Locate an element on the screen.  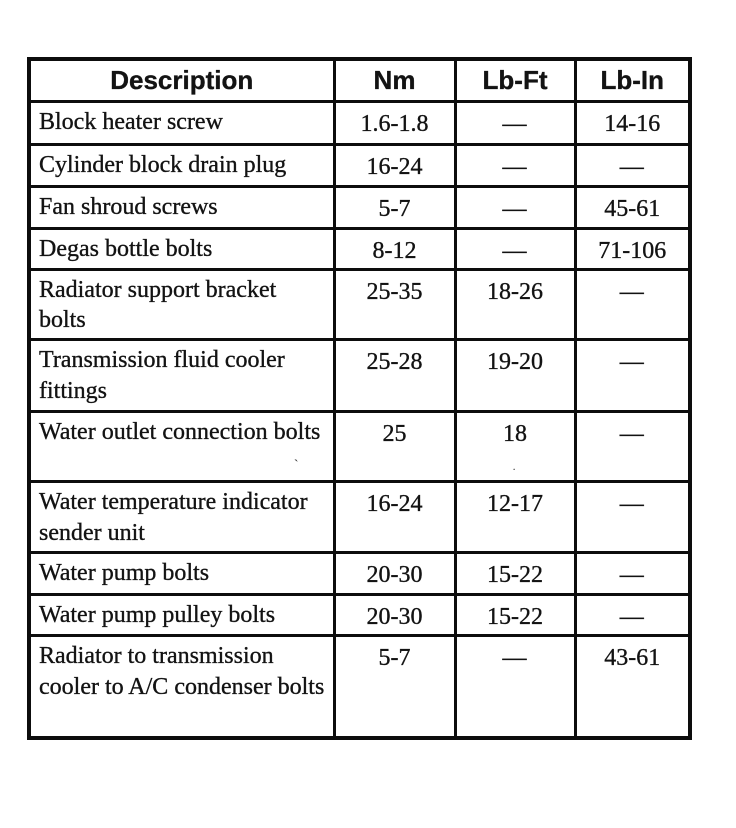
table-row: Cylinder block drain plug 16-24 — — is located at coordinates (359, 165).